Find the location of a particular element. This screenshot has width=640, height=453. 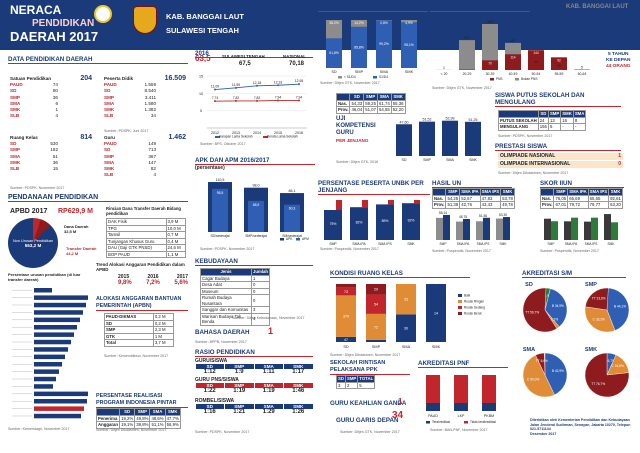

pie-title: SMA is located at coordinates (529, 350).